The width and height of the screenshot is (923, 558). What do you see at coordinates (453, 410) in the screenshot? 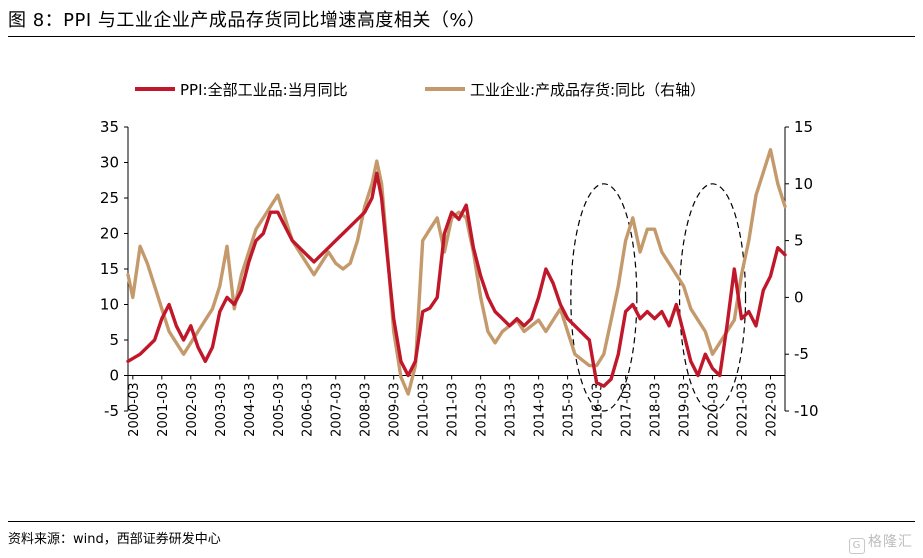
I see `x-tick-label: 2011-03` at bounding box center [453, 410].